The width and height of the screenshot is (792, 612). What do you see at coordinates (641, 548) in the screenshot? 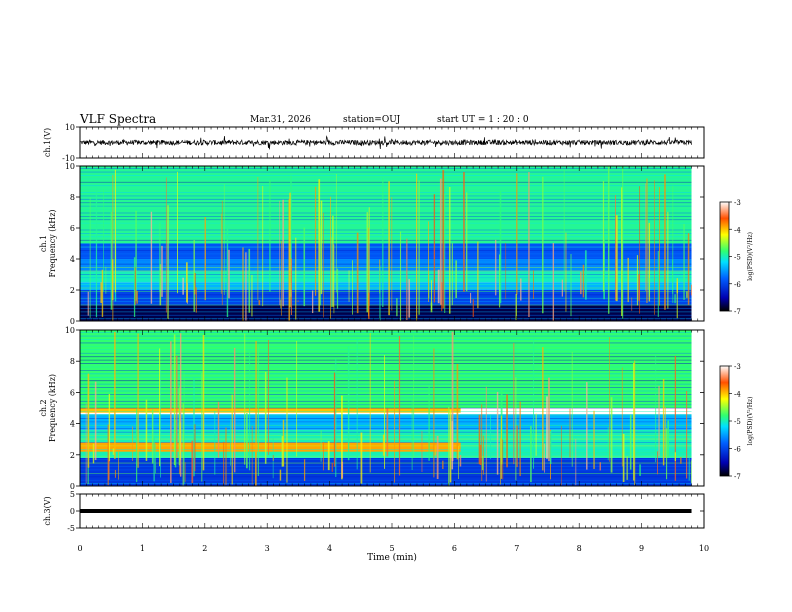
I see `x-tick-label: 9` at bounding box center [641, 548].